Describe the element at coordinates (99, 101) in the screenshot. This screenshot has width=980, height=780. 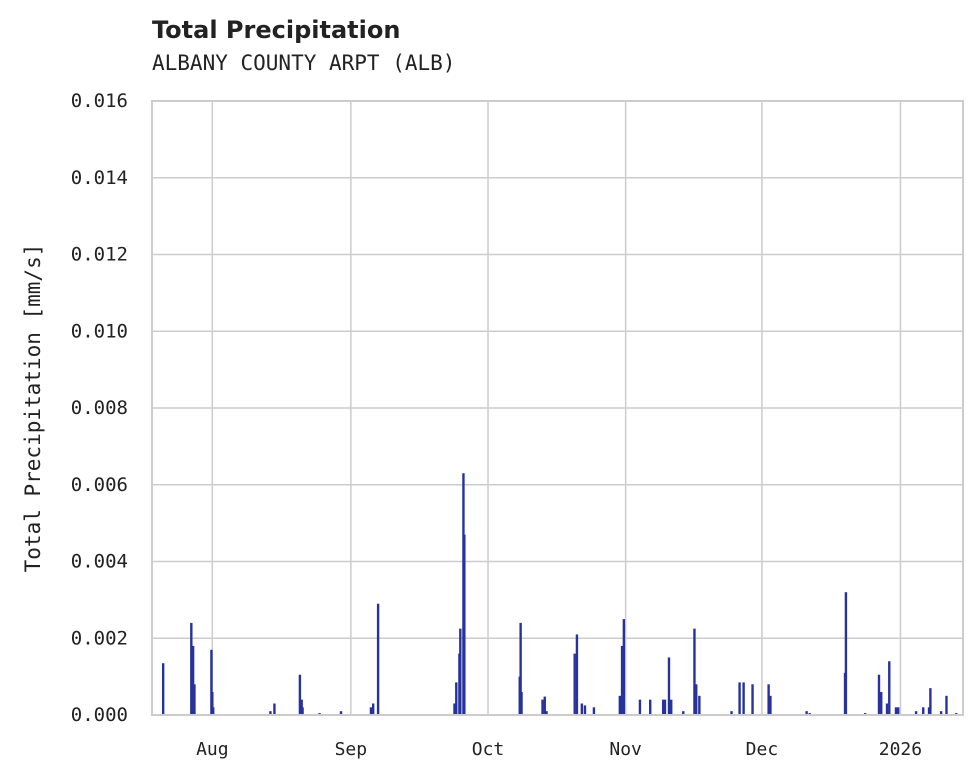
I see `y-tick-label: 0.016` at that location.